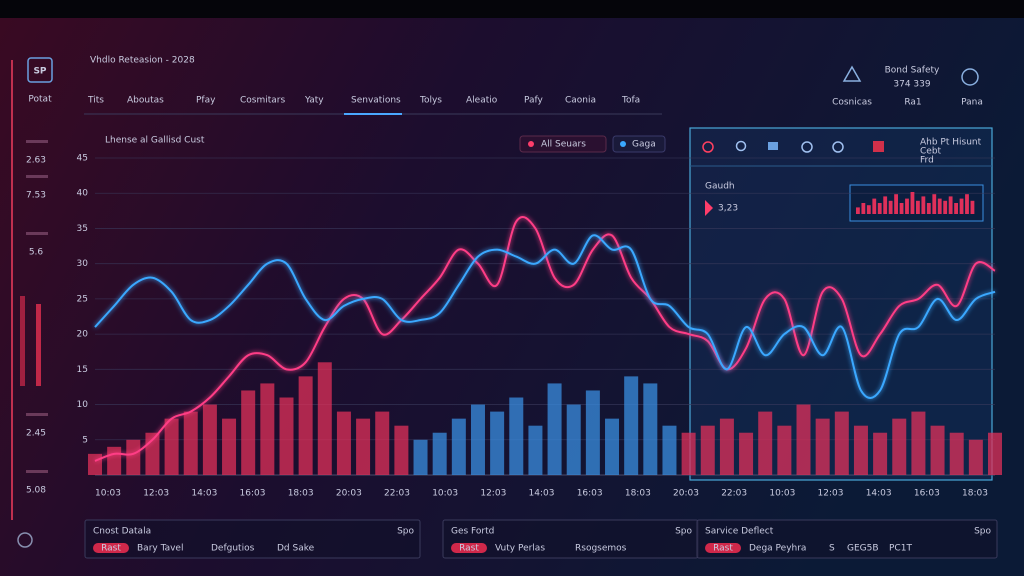 The height and width of the screenshot is (576, 1024). Describe the element at coordinates (782, 494) in the screenshot. I see `x-tick-label: 10:03` at that location.